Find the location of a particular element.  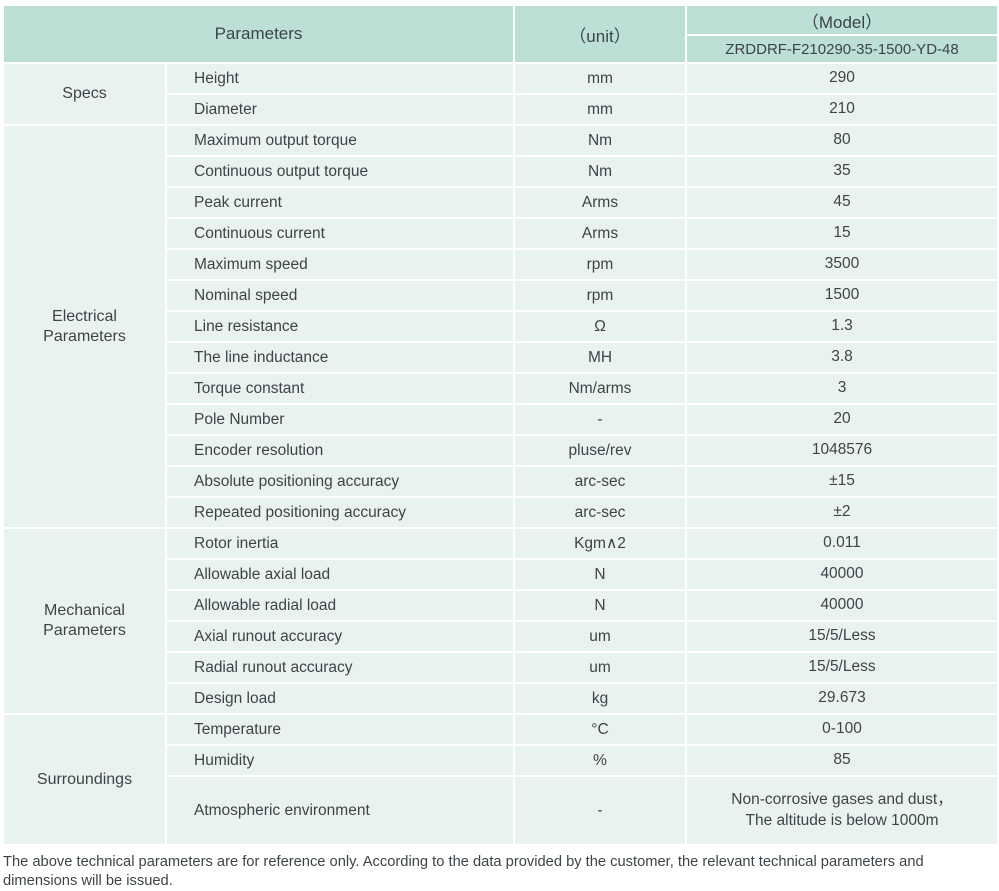

group-cell-surroundings: Surroundings is located at coordinates (84, 779).